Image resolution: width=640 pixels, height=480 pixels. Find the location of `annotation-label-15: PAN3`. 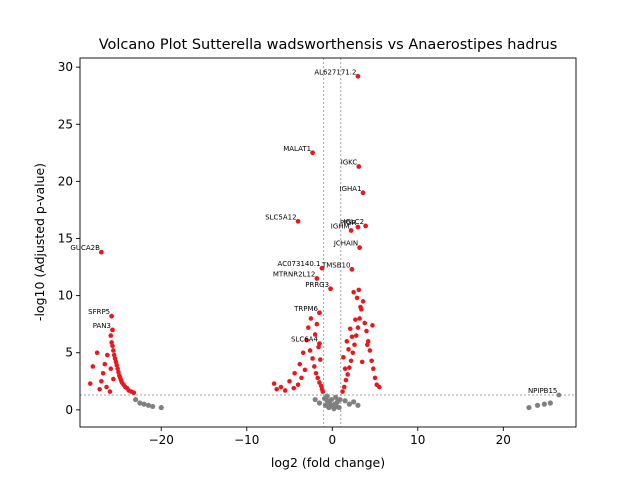

annotation-label-15: PAN3 is located at coordinates (102, 326).